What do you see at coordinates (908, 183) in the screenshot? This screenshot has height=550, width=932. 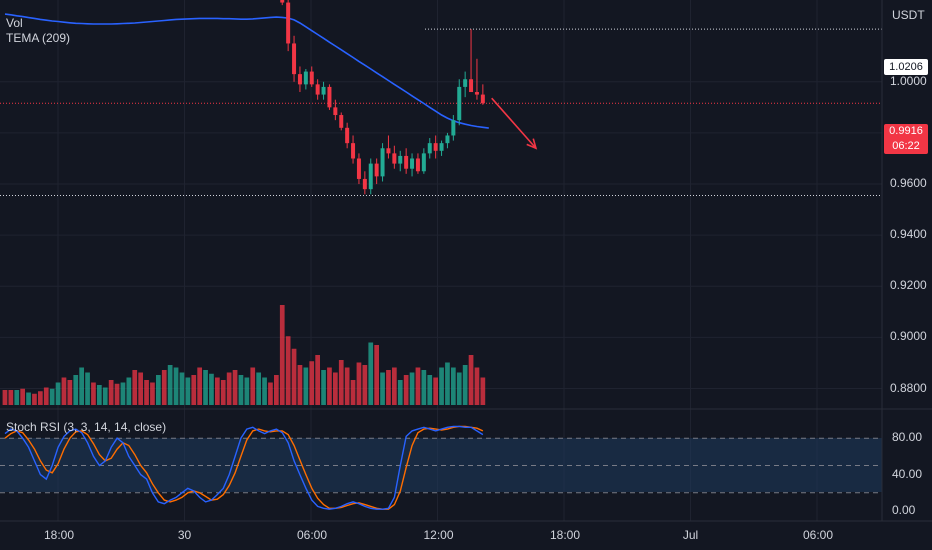 I see `price-tick-label: 0.9600` at bounding box center [908, 183].